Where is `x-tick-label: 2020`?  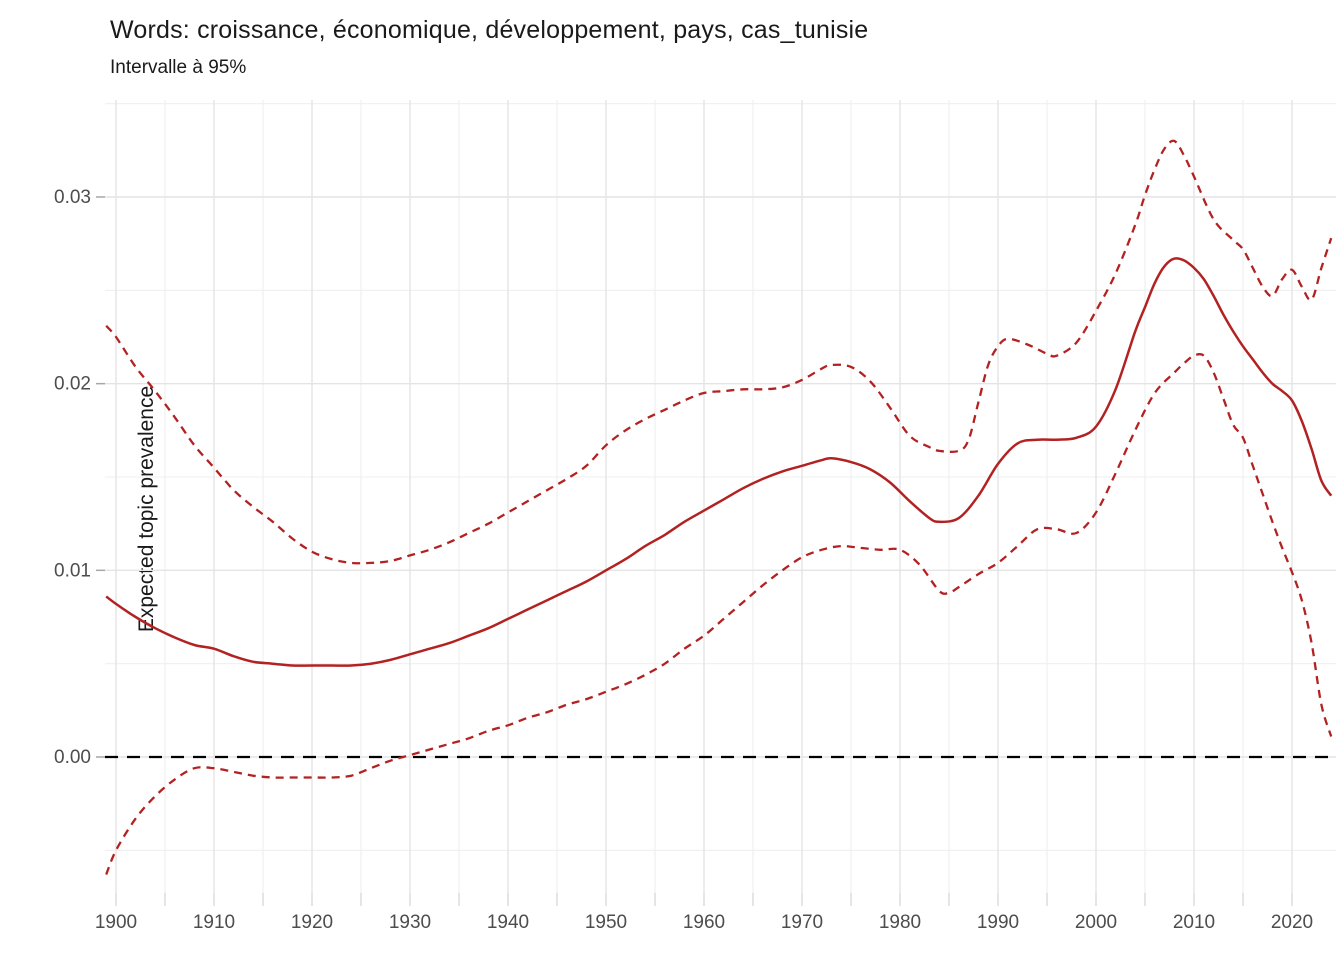
x-tick-label: 2020 is located at coordinates (1292, 922).